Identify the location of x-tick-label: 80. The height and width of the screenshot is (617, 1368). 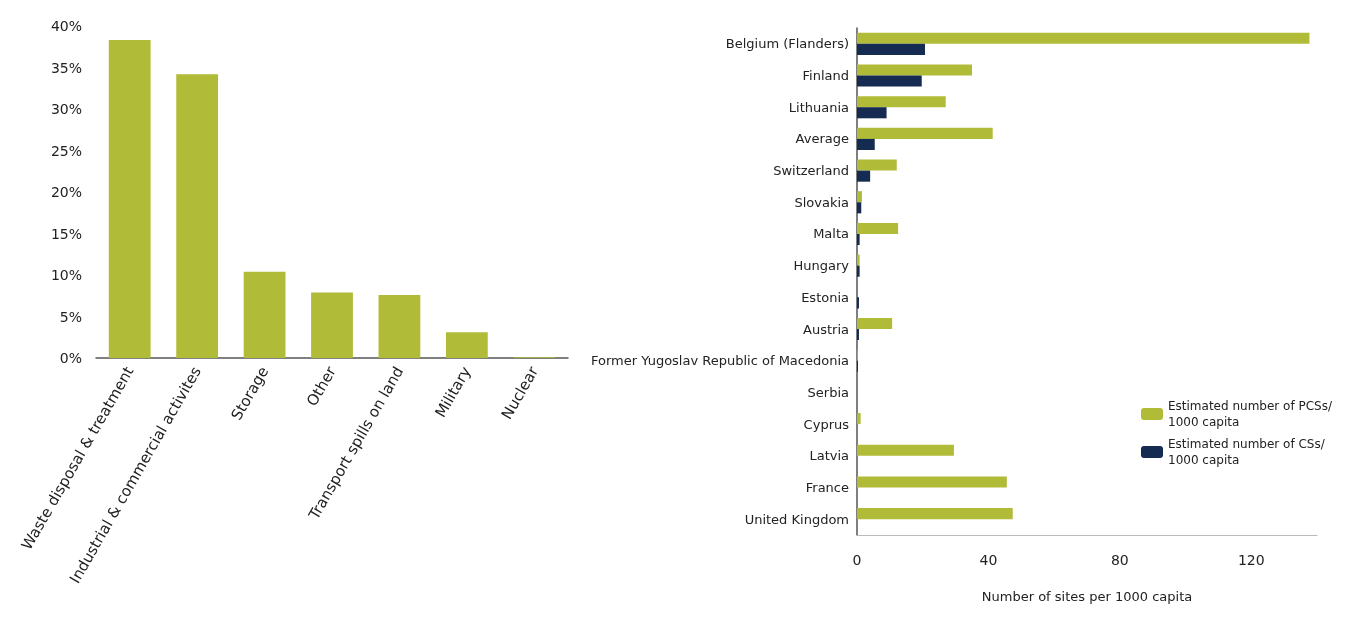
(1119, 560).